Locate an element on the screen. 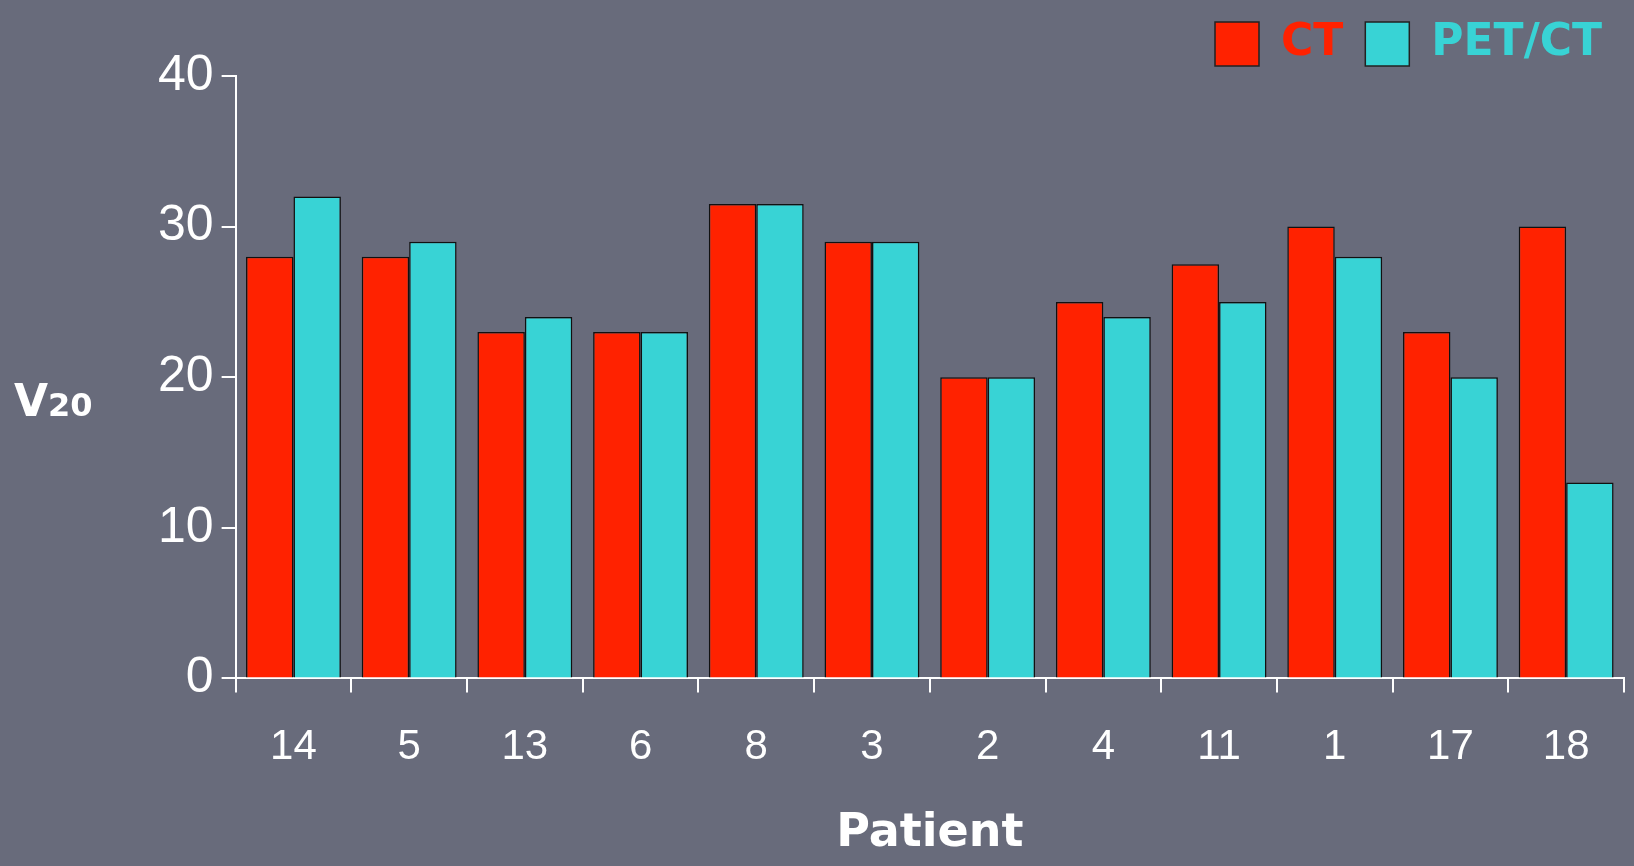  x-tick-label: 8 is located at coordinates (756, 745).